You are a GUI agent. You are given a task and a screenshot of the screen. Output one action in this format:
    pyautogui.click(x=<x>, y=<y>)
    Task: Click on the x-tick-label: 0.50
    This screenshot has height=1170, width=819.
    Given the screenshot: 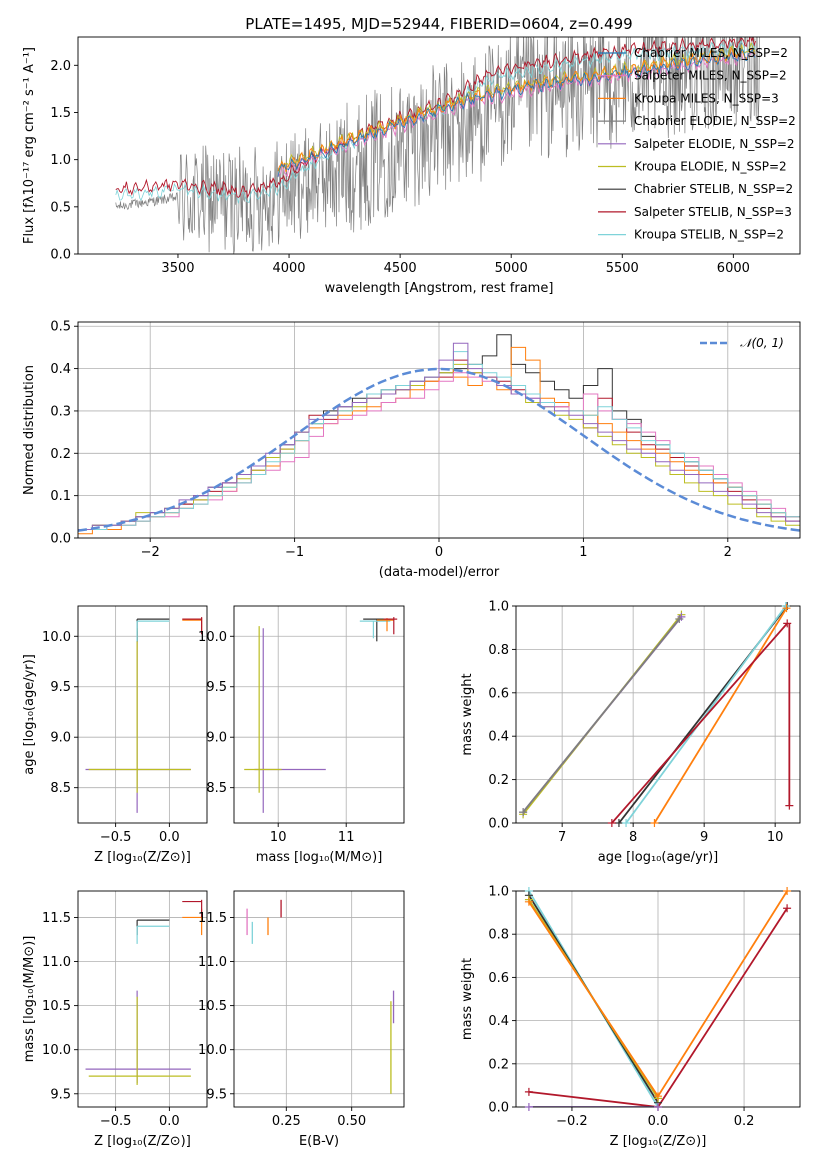 What is the action you would take?
    pyautogui.click(x=351, y=1121)
    